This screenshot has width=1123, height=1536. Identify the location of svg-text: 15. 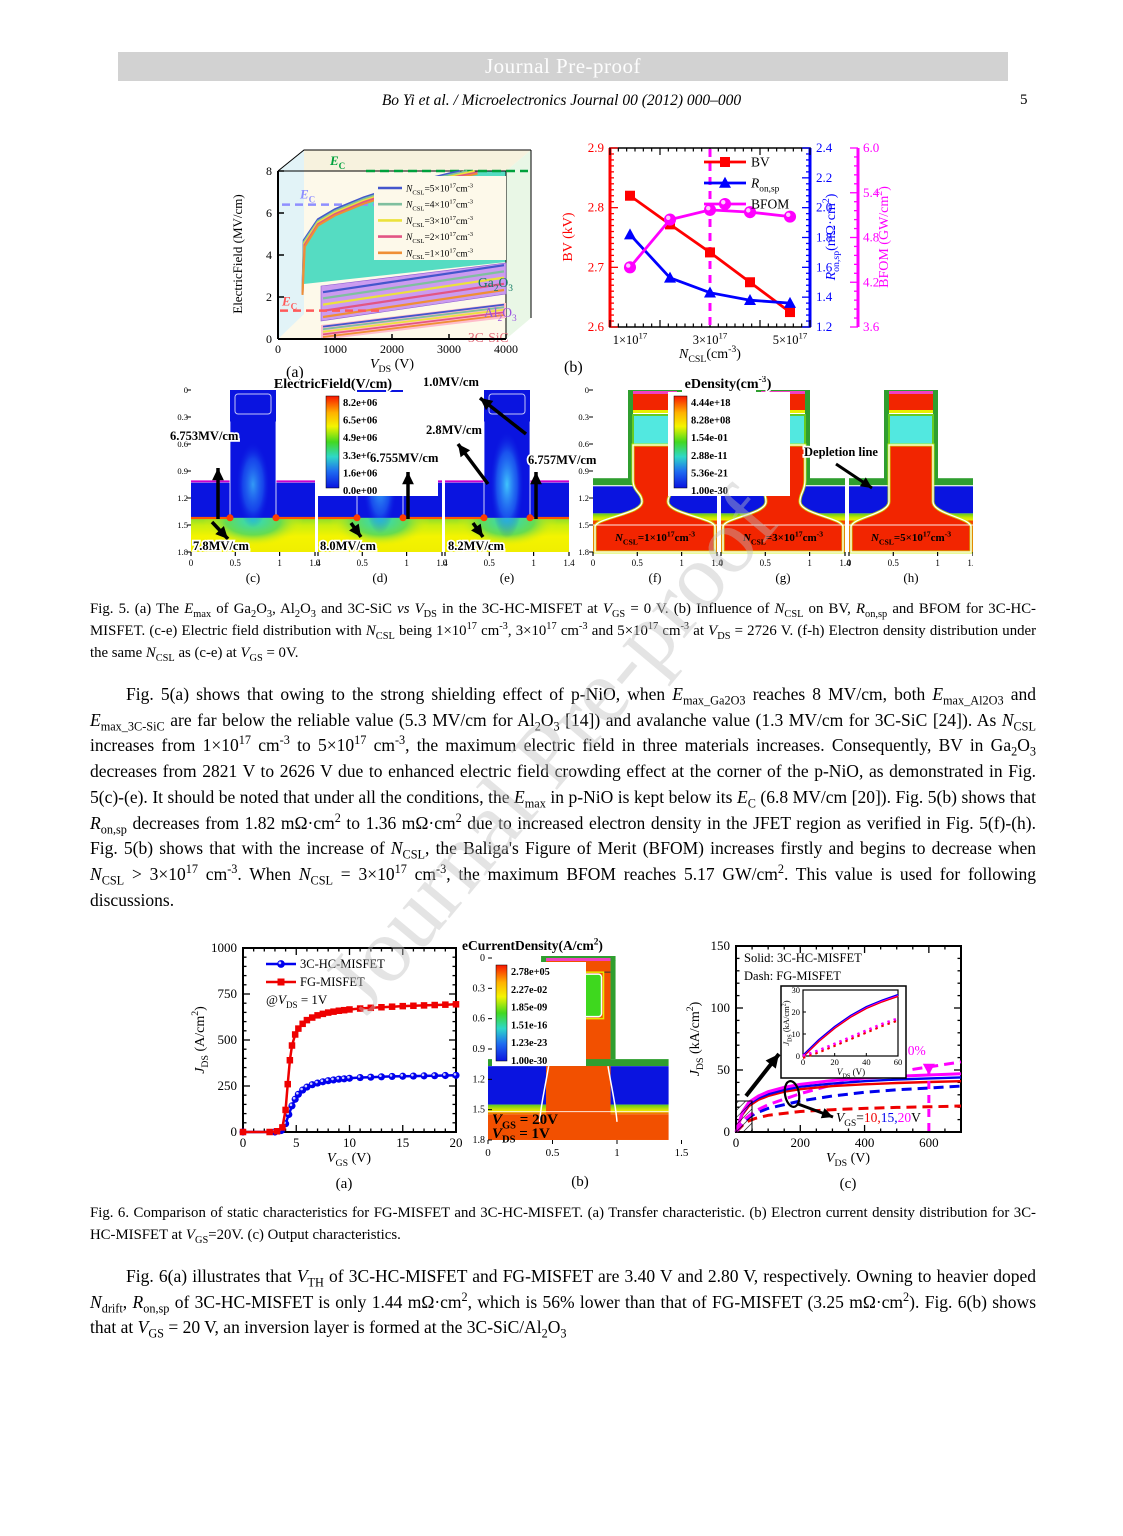
(402, 1142).